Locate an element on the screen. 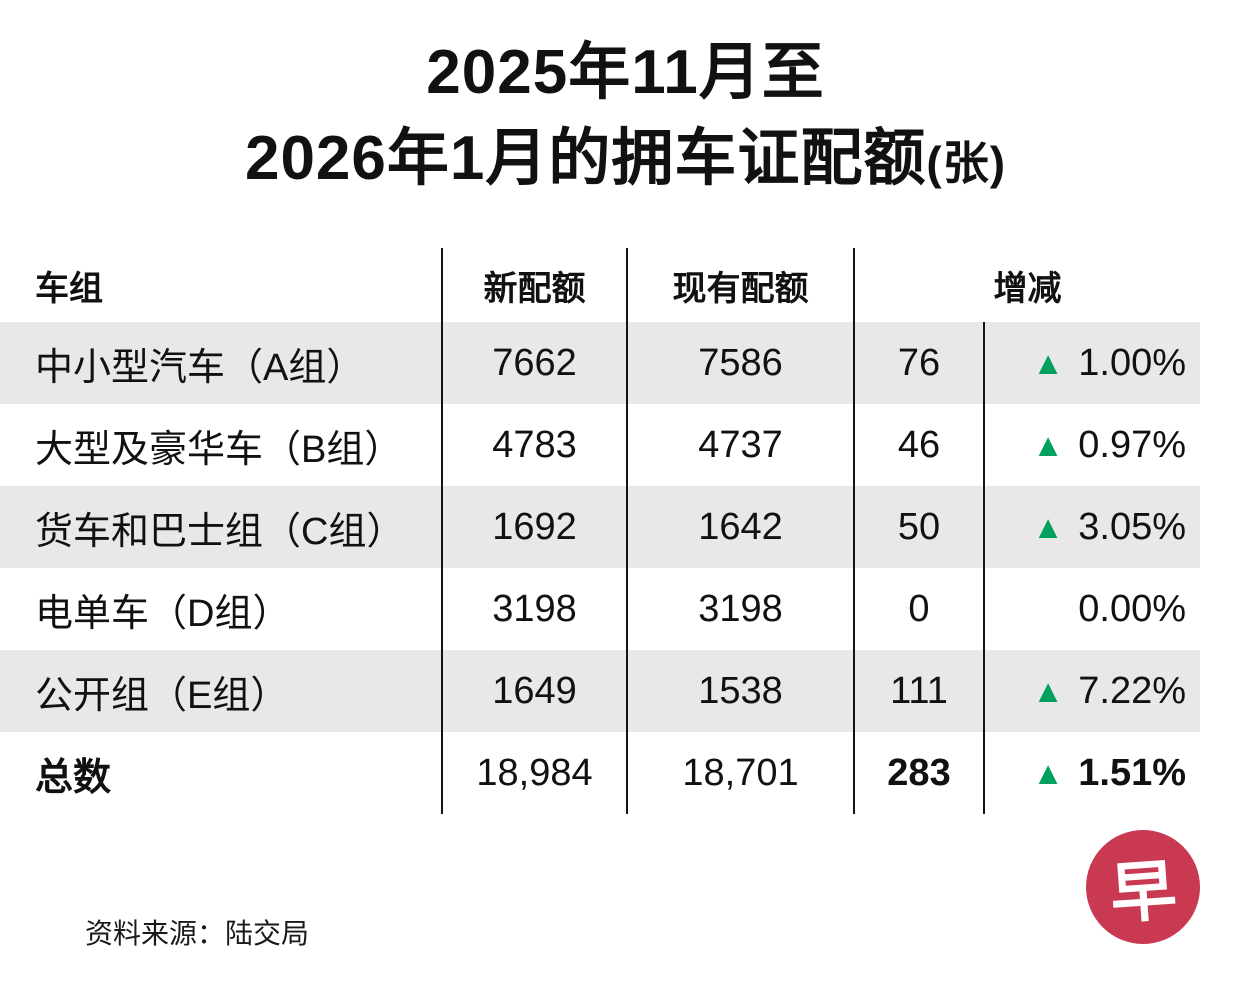  zaobao-logo: 早 is located at coordinates (1143, 887).